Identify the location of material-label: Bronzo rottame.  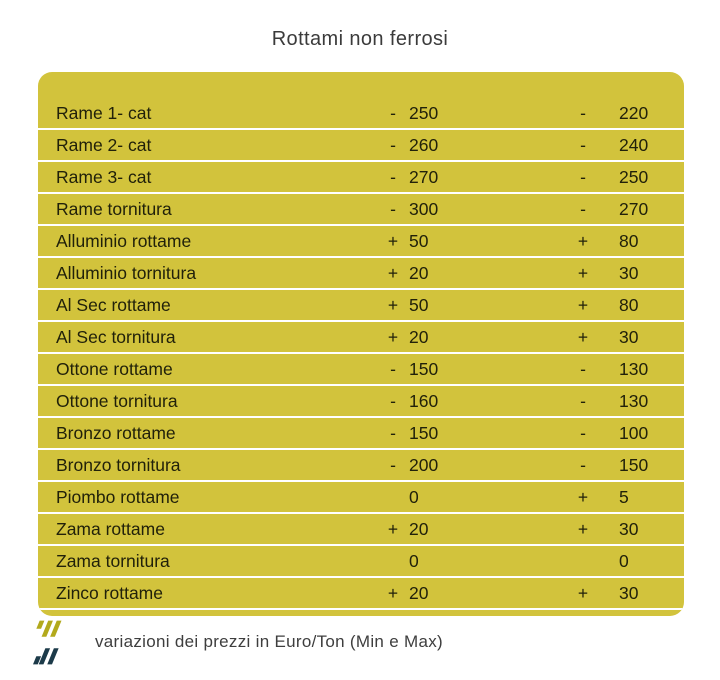
(116, 432).